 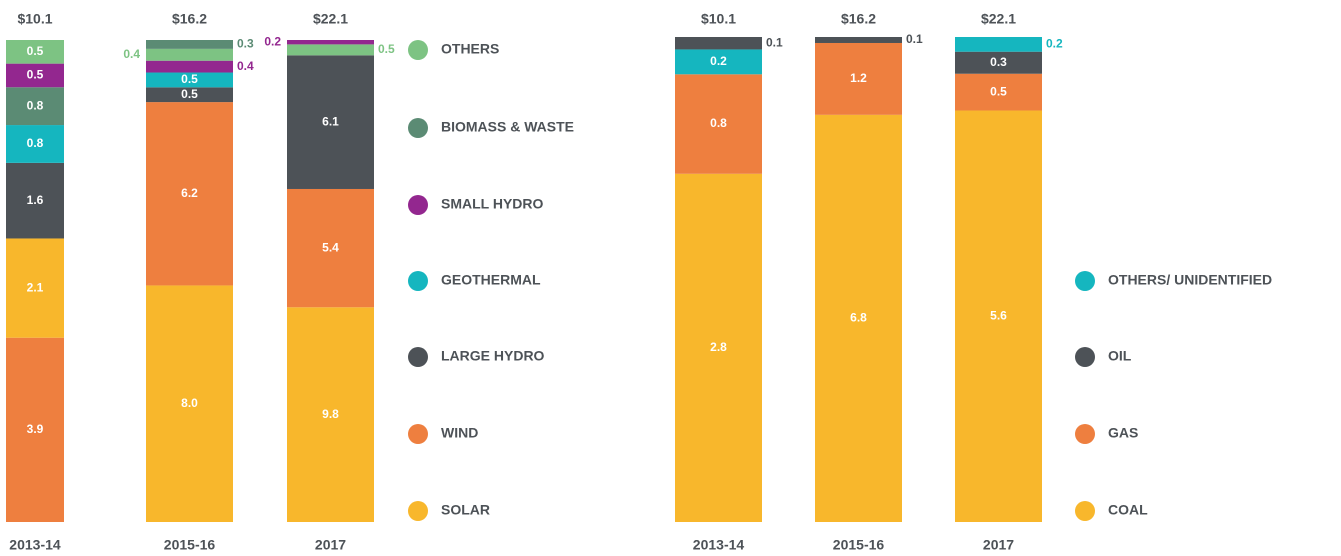 What do you see at coordinates (491, 280) in the screenshot?
I see `legend-label: GEOTHERMAL` at bounding box center [491, 280].